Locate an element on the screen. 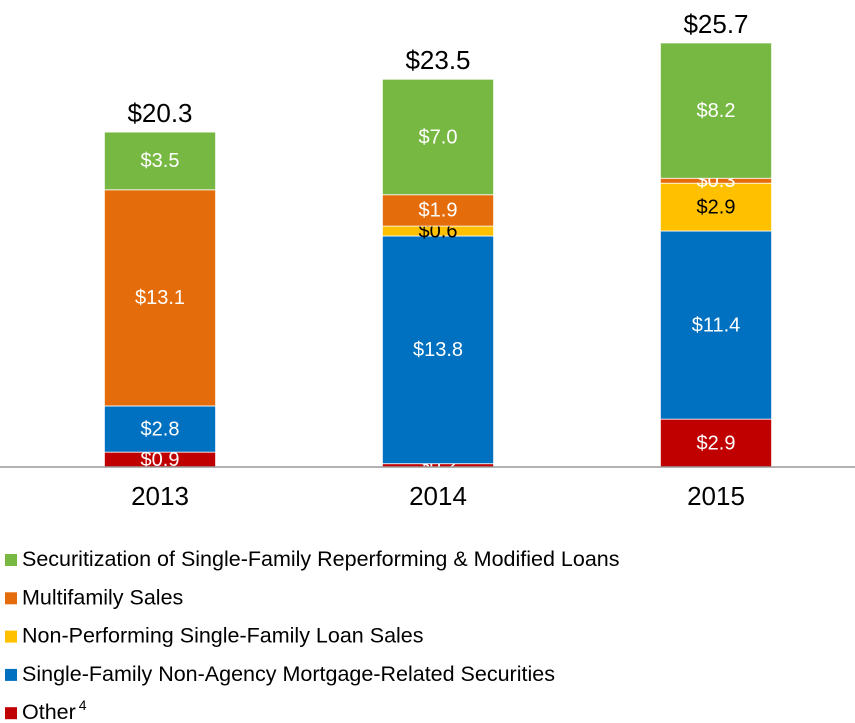 This screenshot has width=855, height=723. legend-label: Multifamily Sales is located at coordinates (102, 597).